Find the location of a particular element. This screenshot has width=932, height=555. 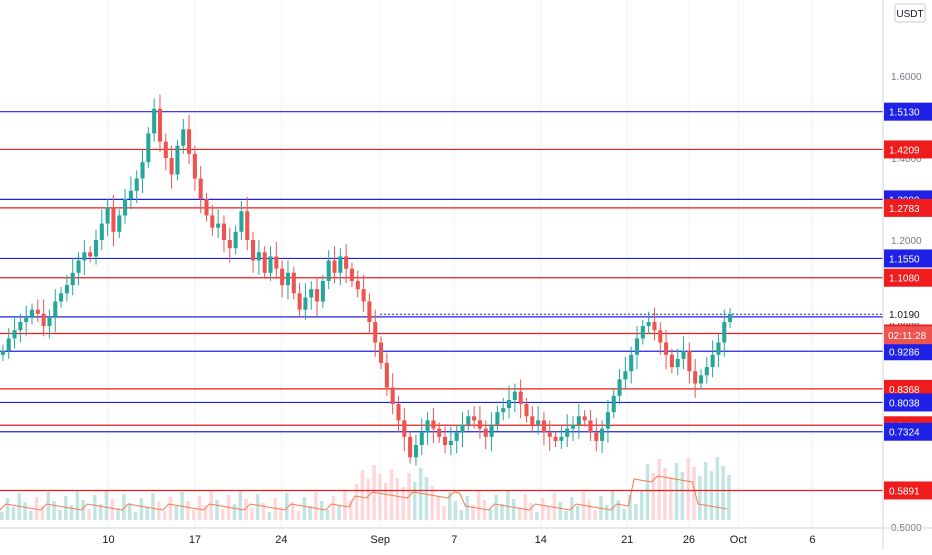

time-tick-label: 21 is located at coordinates (627, 540).